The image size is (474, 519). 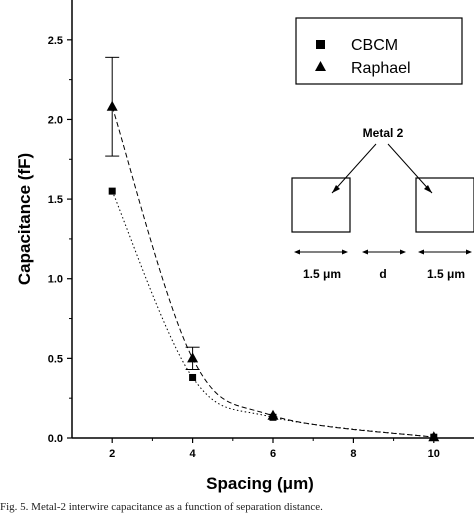 I want to click on inset-width-right: 1.5 μm, so click(x=446, y=274).